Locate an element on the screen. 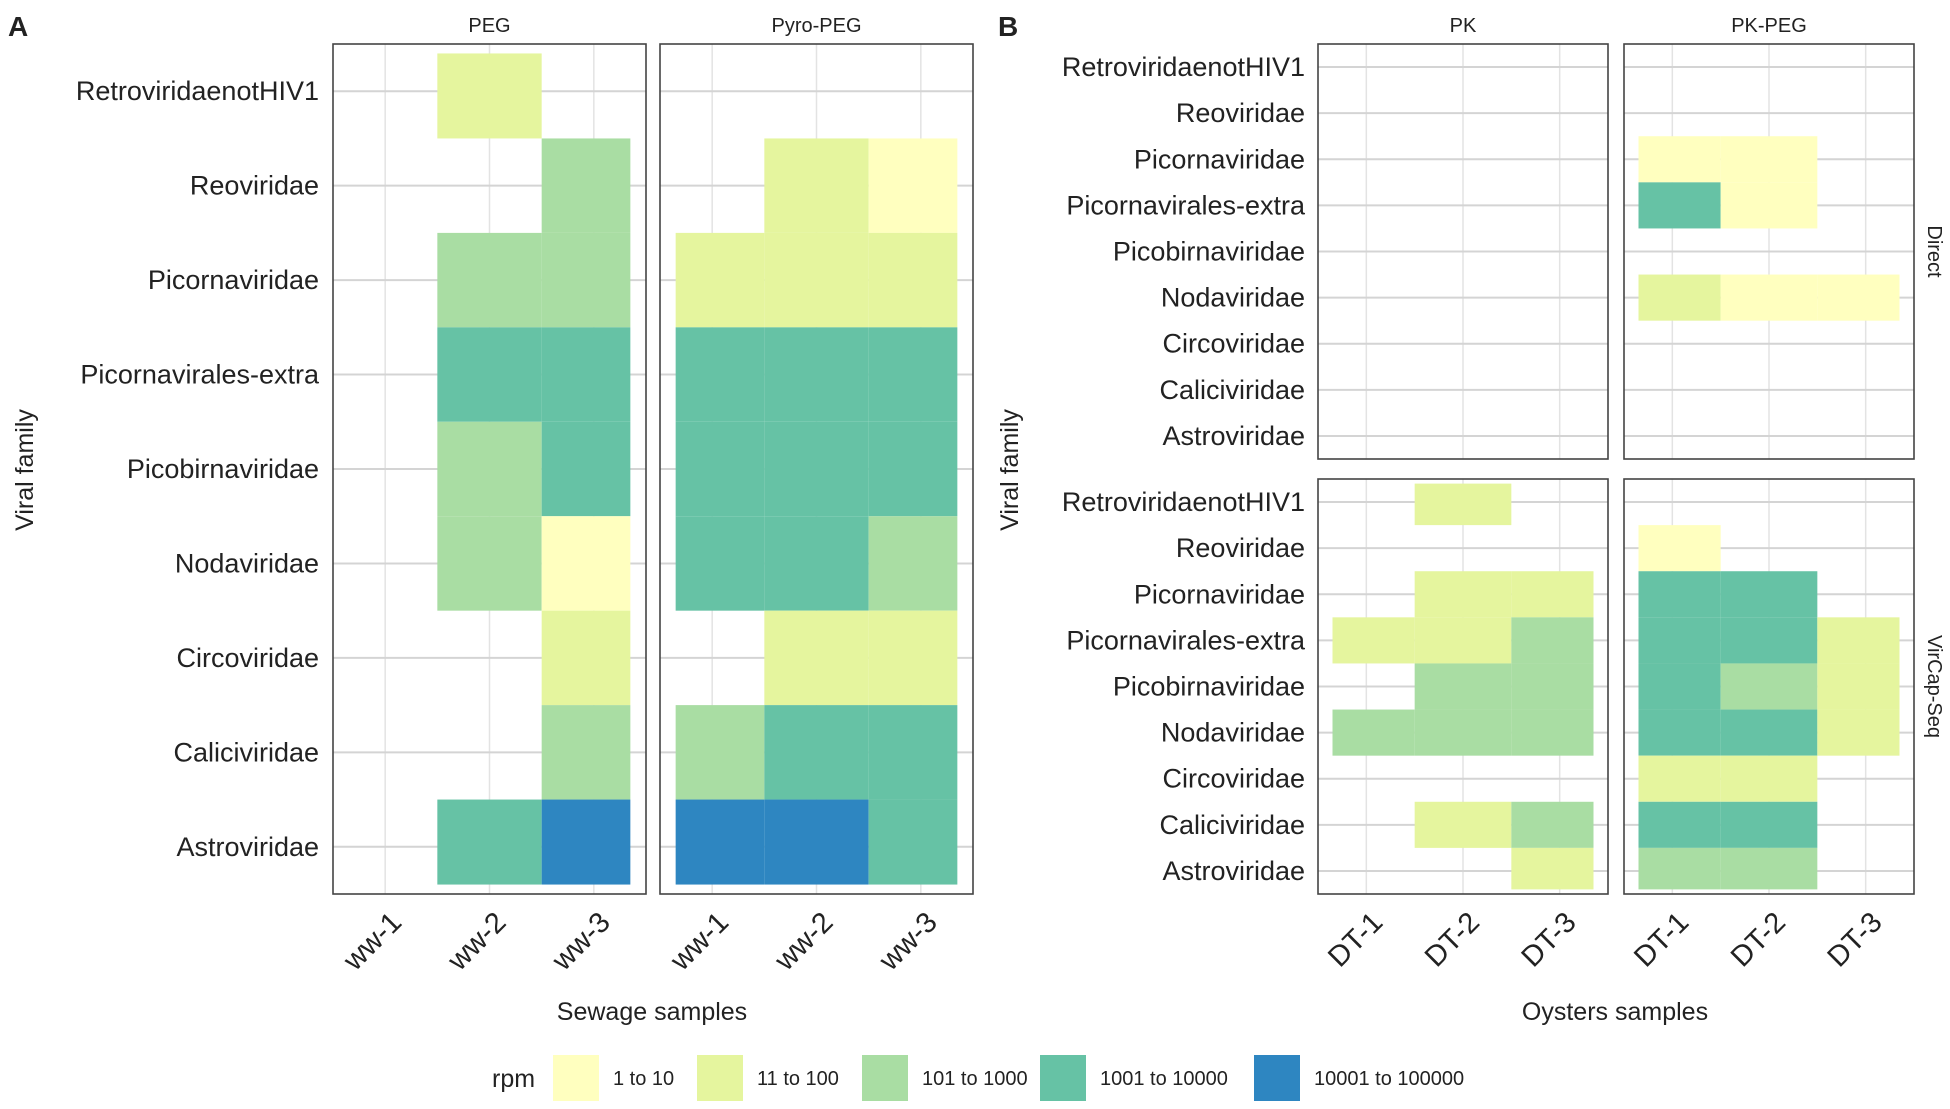 The height and width of the screenshot is (1109, 1950). panel-b-vircap-seq-pk-y-tick-label: Reoviridae is located at coordinates (1240, 548).